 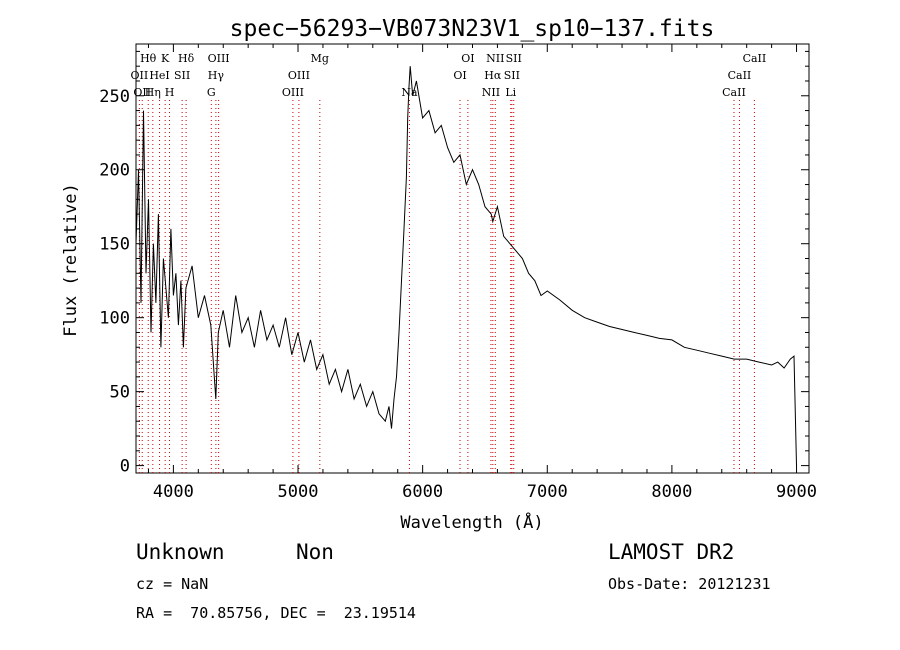 I want to click on line-marker-label: H, so click(x=170, y=92).